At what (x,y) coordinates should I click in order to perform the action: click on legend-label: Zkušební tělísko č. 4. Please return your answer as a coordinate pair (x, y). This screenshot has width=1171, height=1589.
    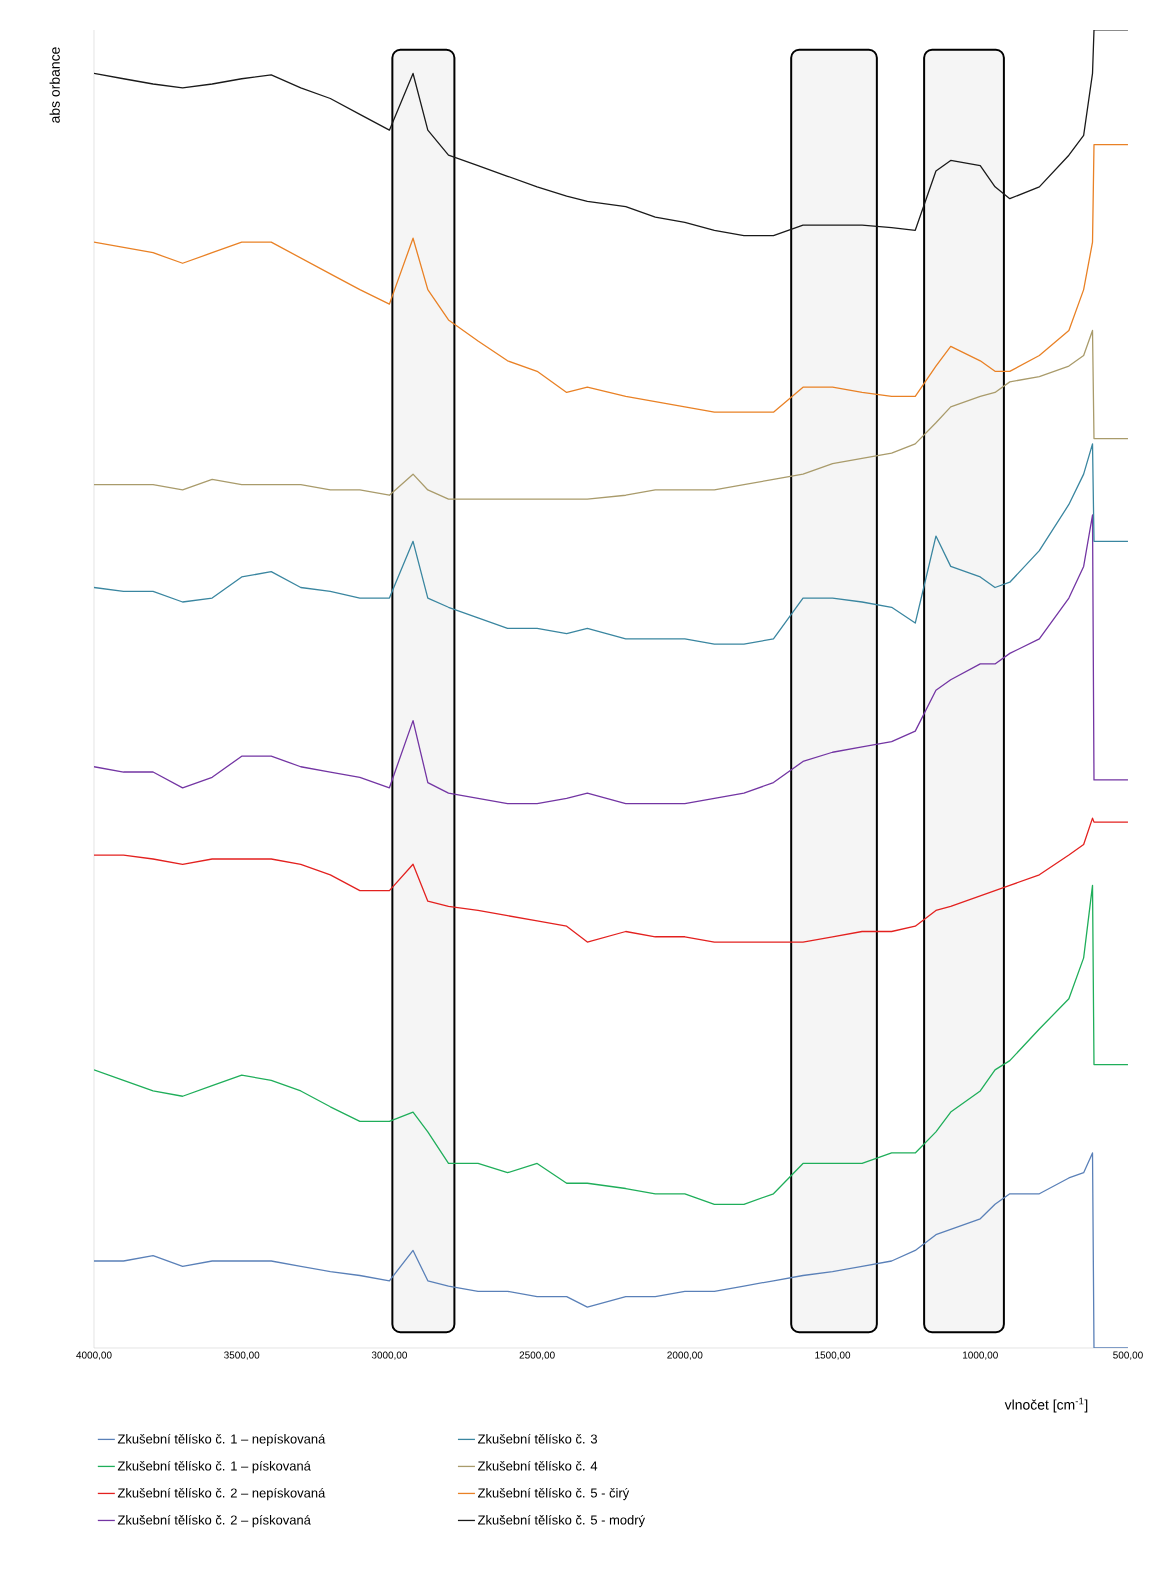
    Looking at the image, I should click on (537, 1465).